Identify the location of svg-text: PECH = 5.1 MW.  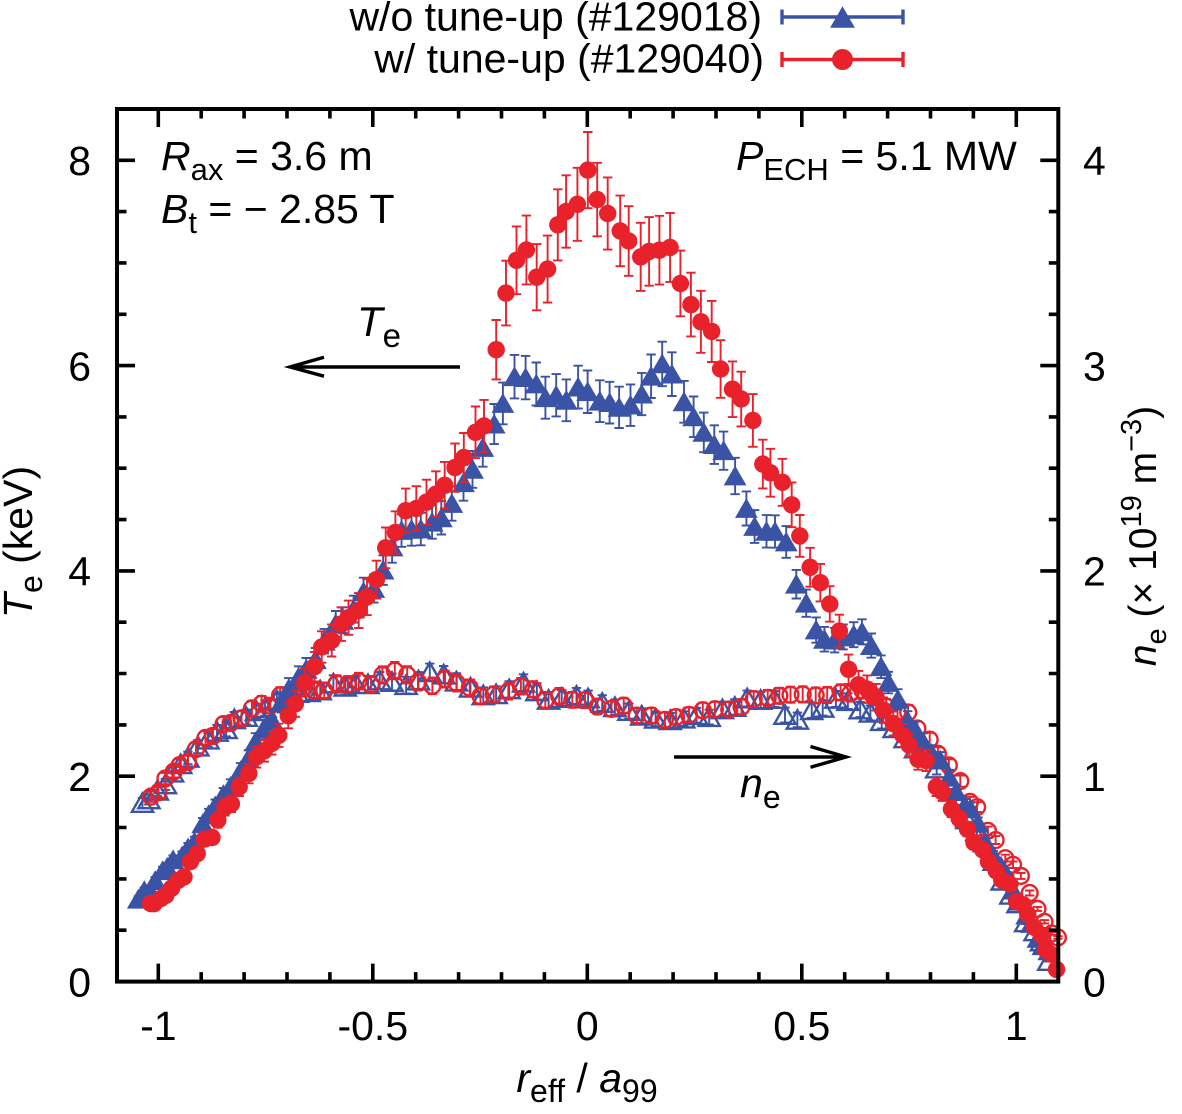
(876, 160).